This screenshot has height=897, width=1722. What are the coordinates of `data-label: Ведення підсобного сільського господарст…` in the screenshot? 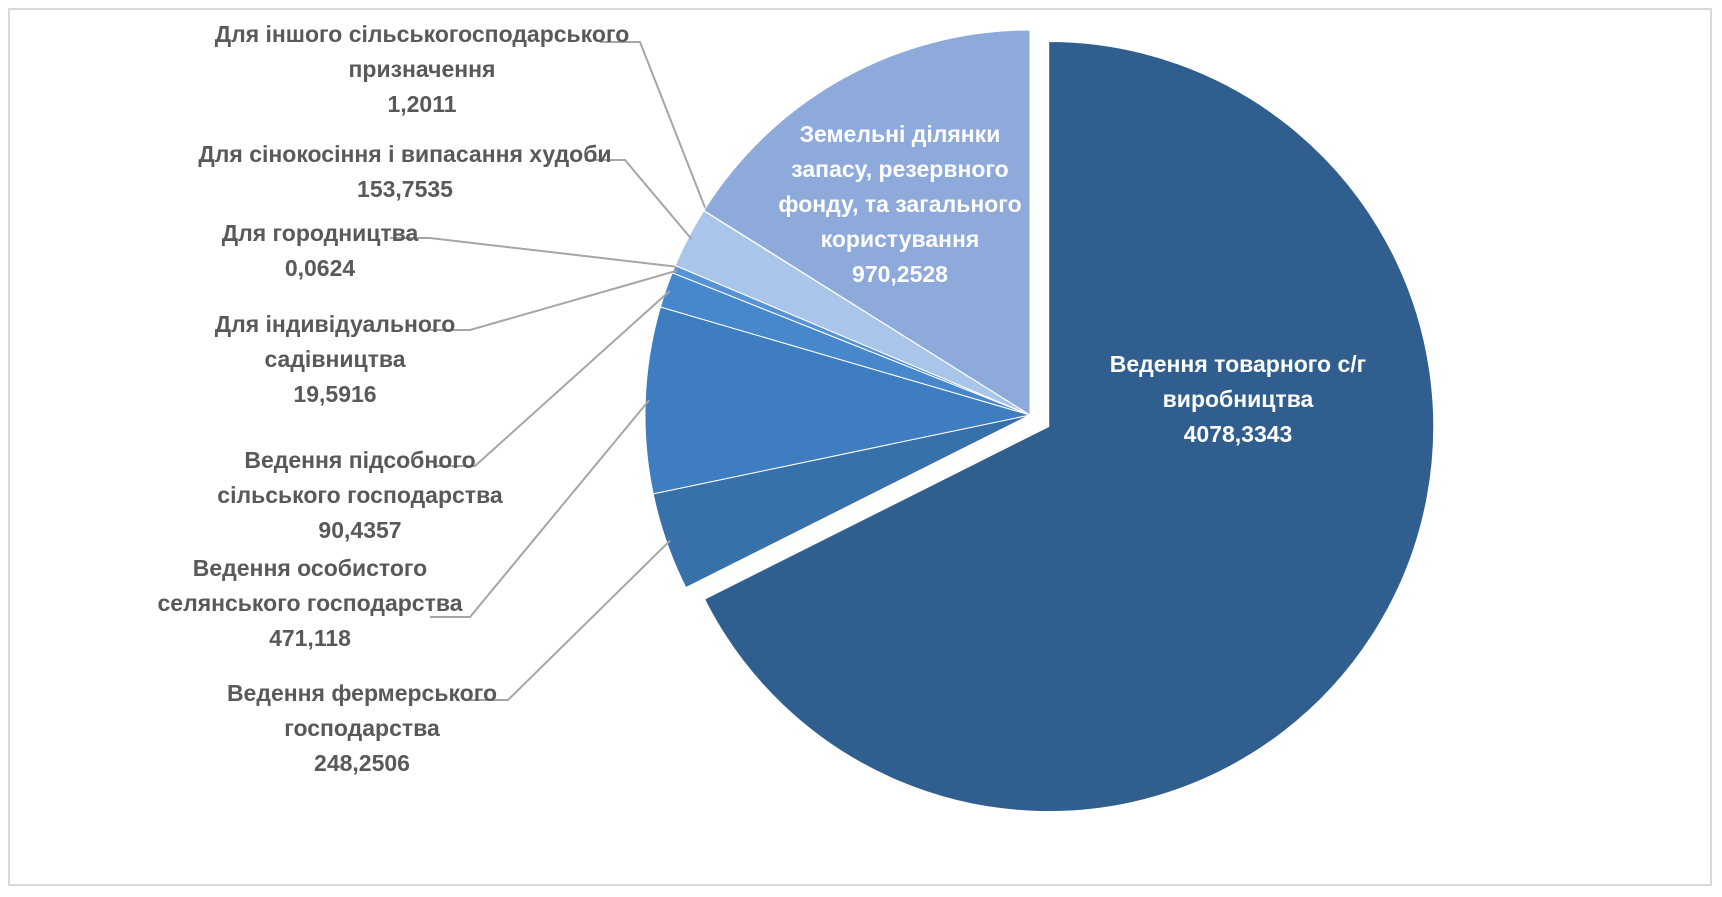 It's located at (359, 495).